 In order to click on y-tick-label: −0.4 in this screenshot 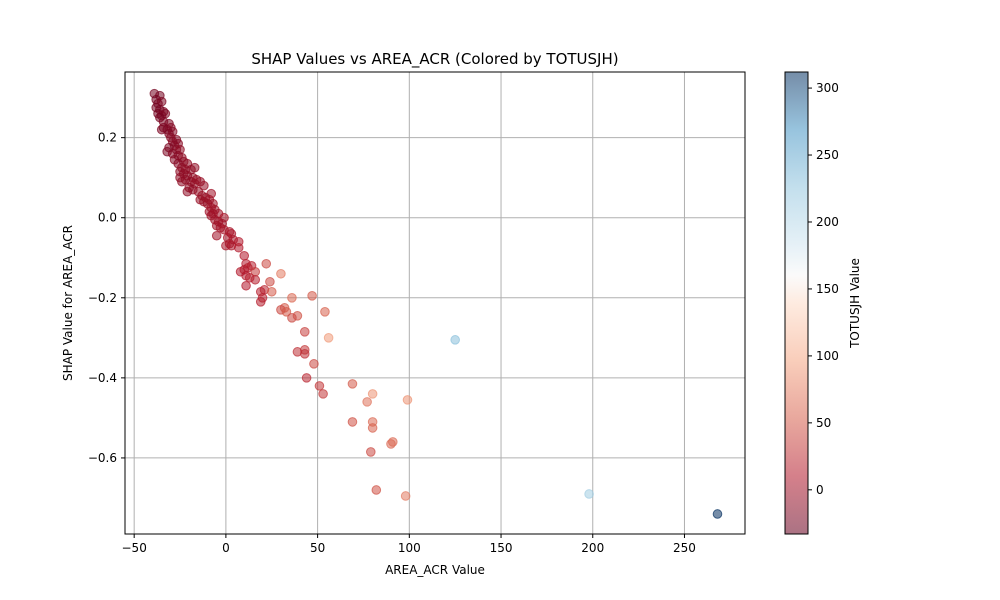, I will do `click(102, 378)`.